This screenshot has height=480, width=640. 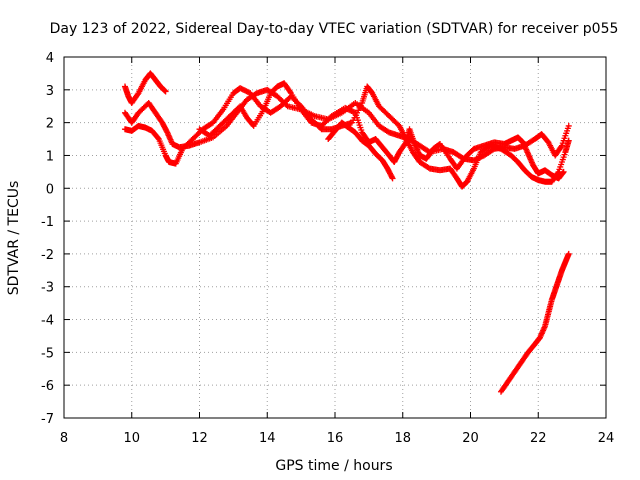 I want to click on x-tick-label: 16, so click(x=335, y=438).